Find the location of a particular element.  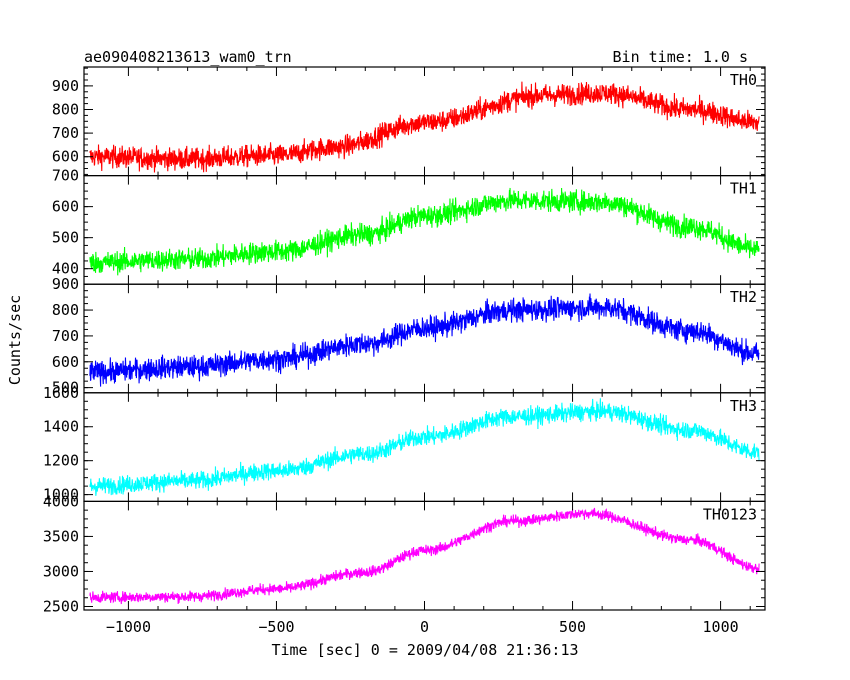

panel-label-th3: TH3 is located at coordinates (743, 406).